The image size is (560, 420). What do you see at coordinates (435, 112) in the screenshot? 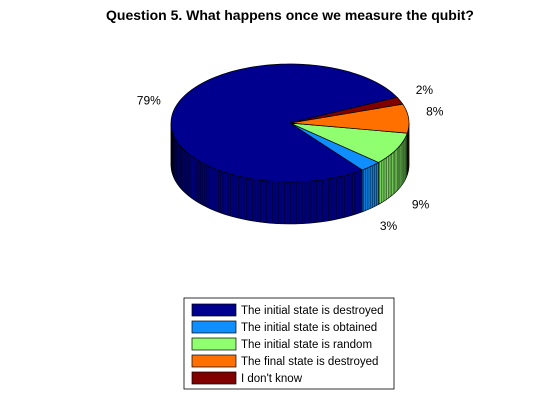
I see `slice-label-3: 8%` at bounding box center [435, 112].